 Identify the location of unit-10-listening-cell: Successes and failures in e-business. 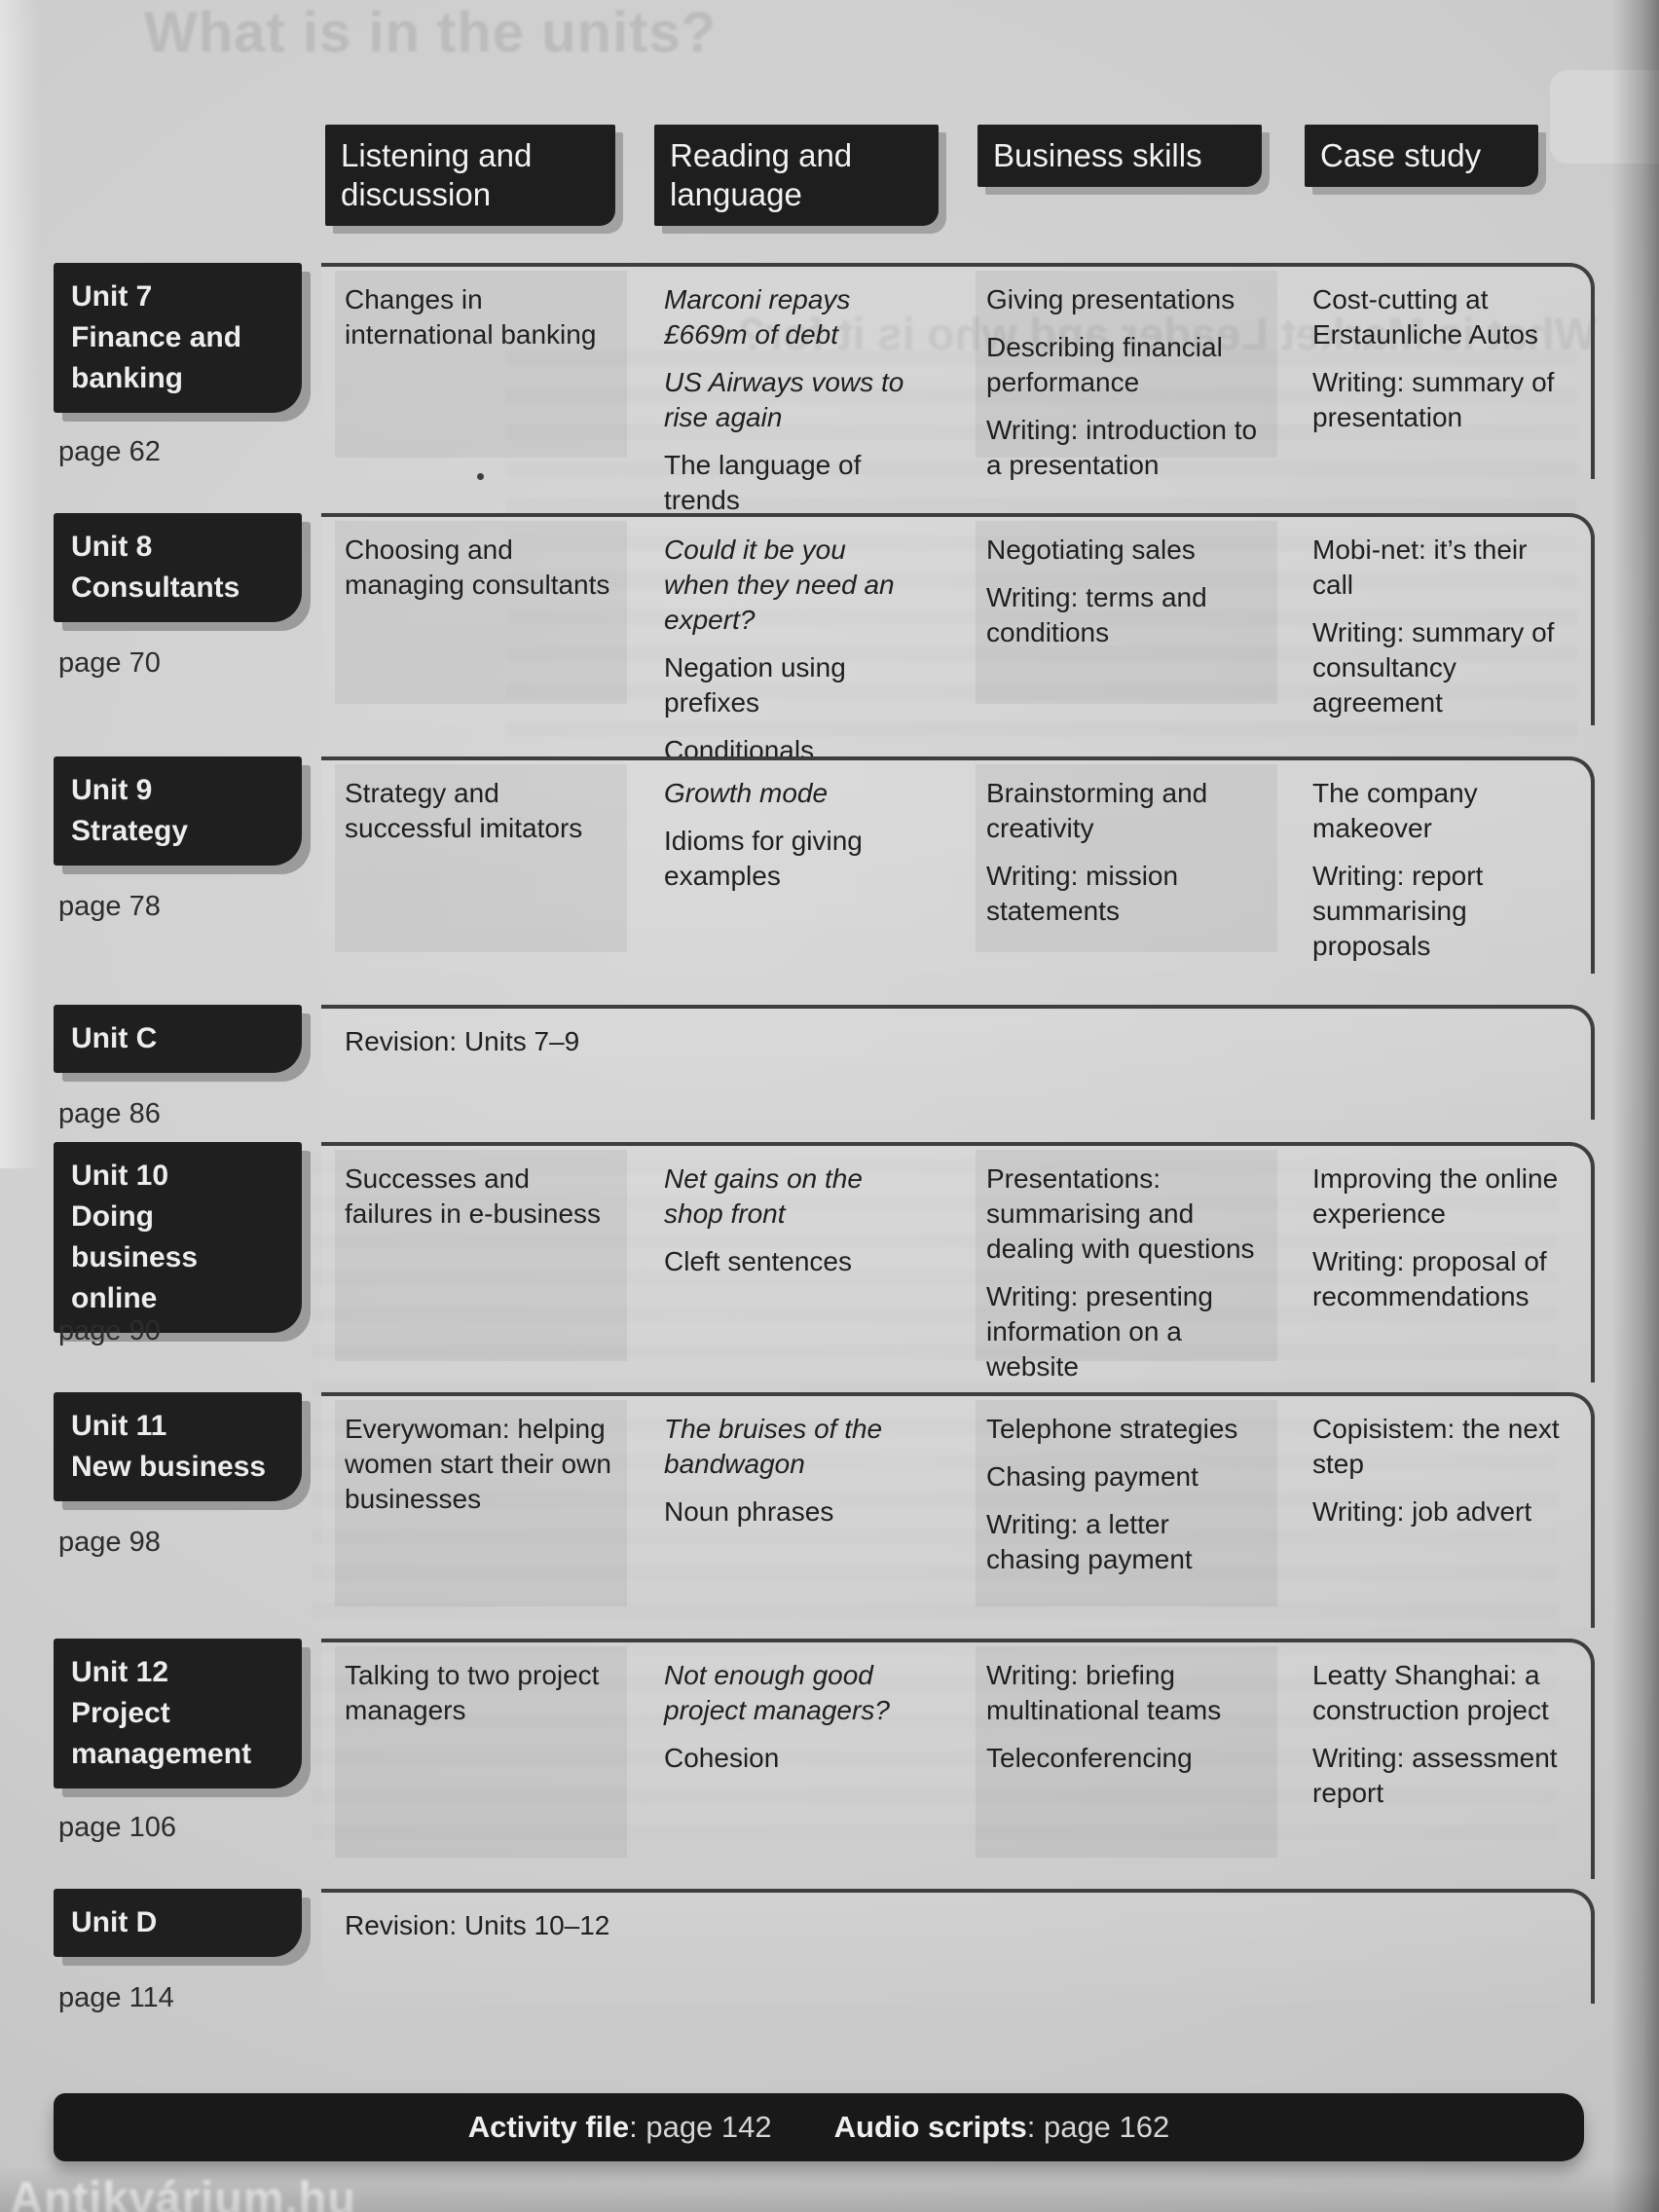
(483, 1202).